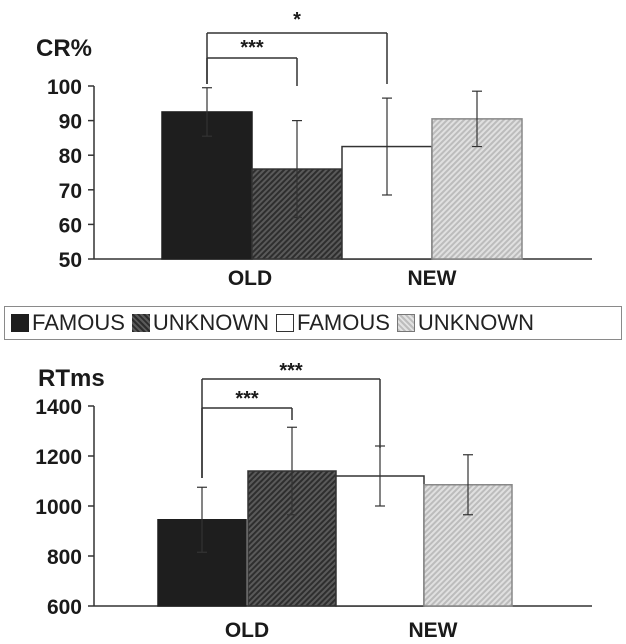  I want to click on legend-item-old-unknown: UNKNOWN, so click(200, 323).